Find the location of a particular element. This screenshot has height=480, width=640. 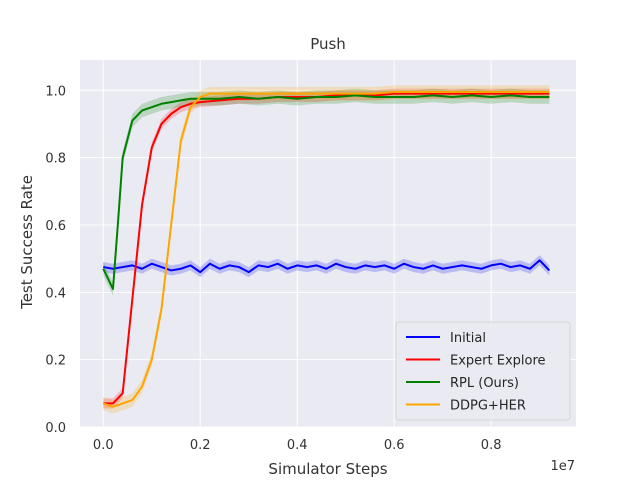

x-tick-label: 0.8 is located at coordinates (491, 445).